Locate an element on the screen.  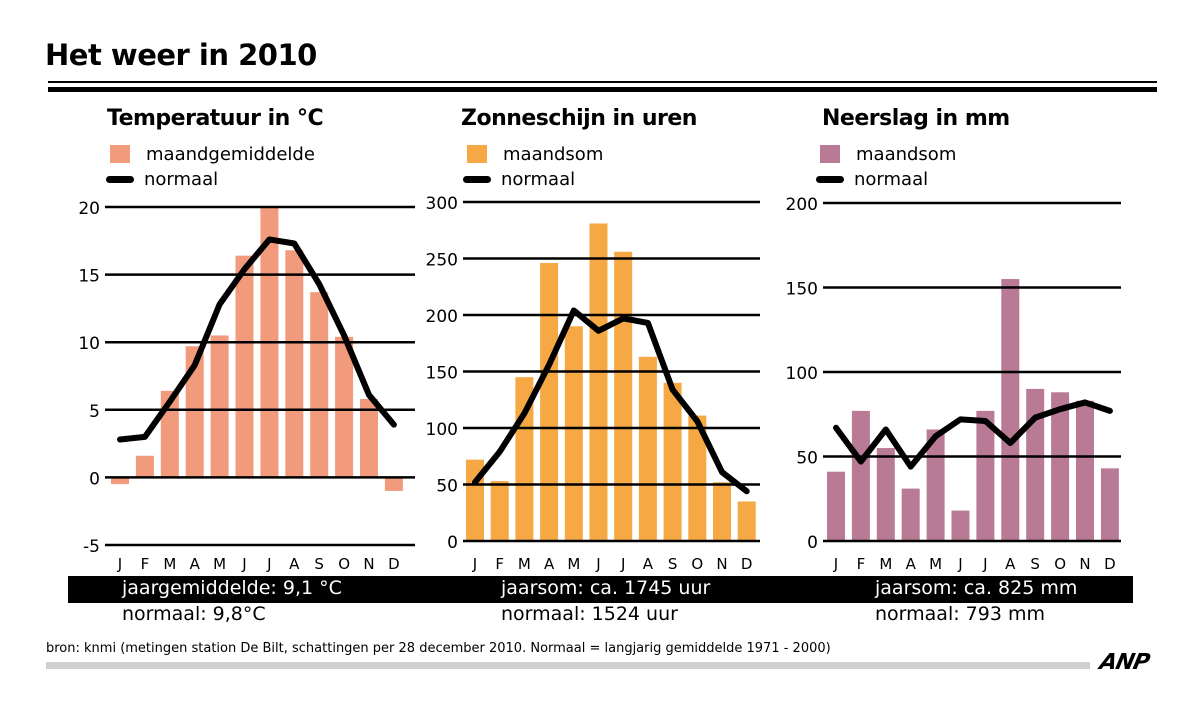
ytick-label-temperature: 5 is located at coordinates (94, 412).